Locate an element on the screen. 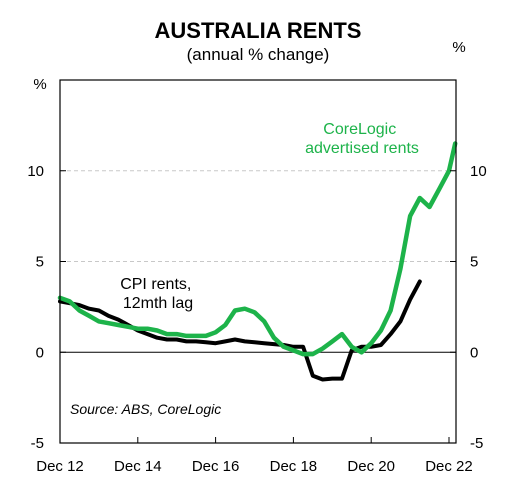  series-label-corelogic-line-1: CoreLogic is located at coordinates (359, 129).